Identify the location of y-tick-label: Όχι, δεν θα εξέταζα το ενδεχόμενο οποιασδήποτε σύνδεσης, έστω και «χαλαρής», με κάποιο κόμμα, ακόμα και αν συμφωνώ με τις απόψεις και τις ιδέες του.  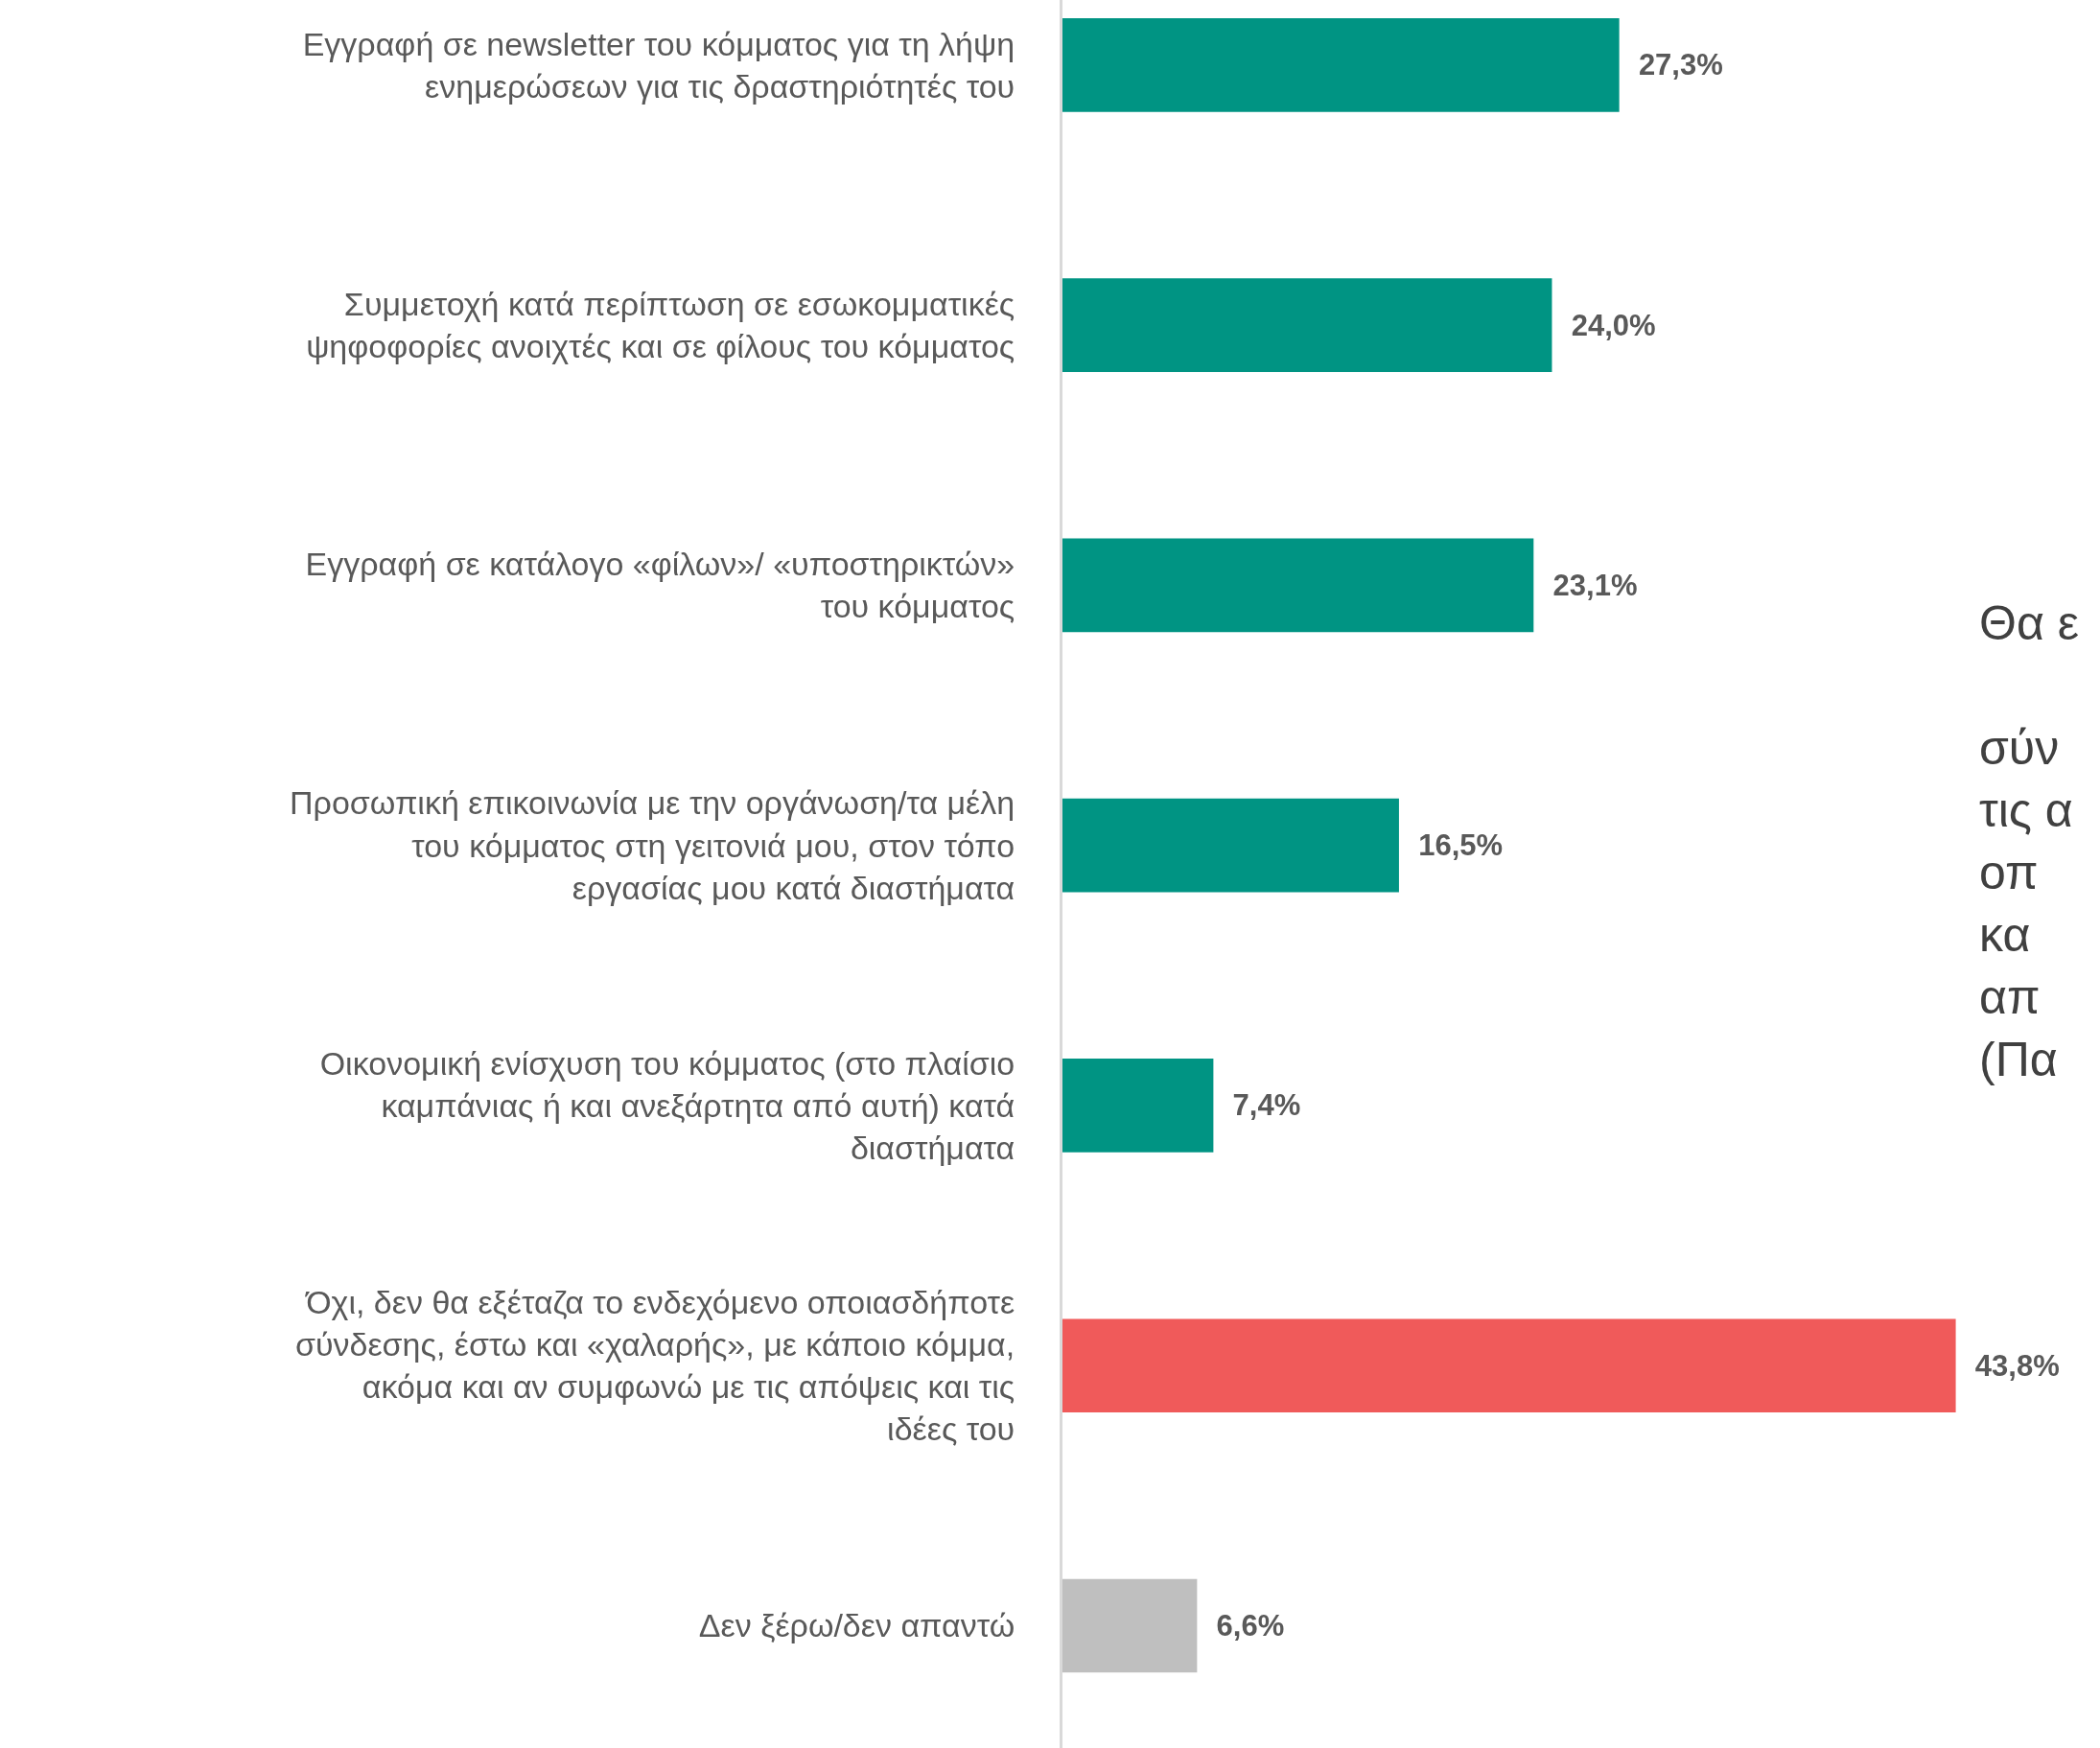
(654, 1365).